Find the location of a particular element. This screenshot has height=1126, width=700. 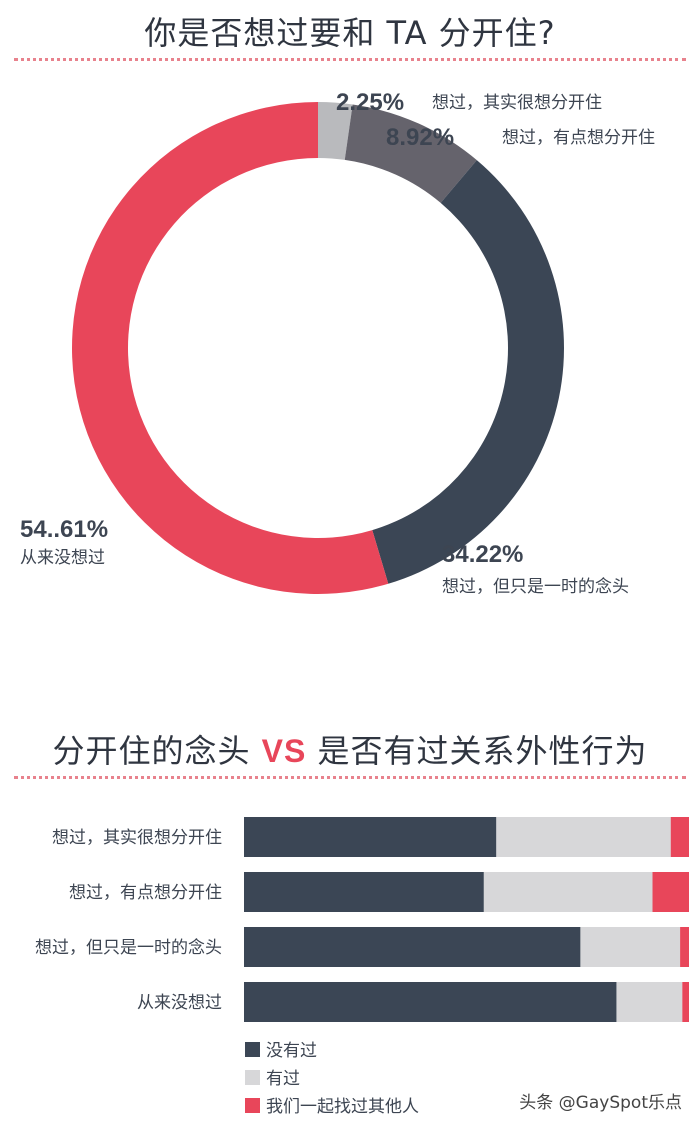

legend-label: 没有过 is located at coordinates (291, 1051).